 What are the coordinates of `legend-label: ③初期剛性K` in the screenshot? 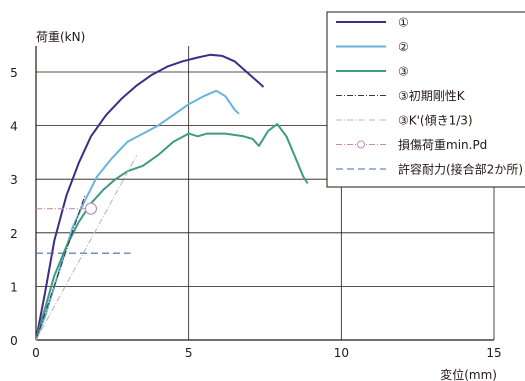 It's located at (432, 96).